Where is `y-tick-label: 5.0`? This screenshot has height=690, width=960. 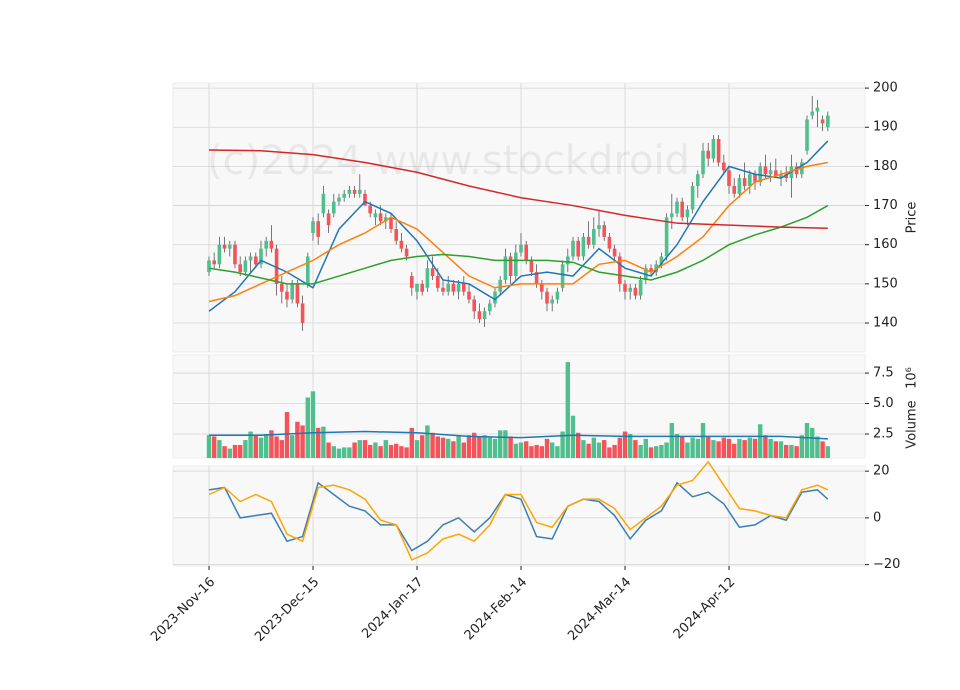
y-tick-label: 5.0 is located at coordinates (883, 403).